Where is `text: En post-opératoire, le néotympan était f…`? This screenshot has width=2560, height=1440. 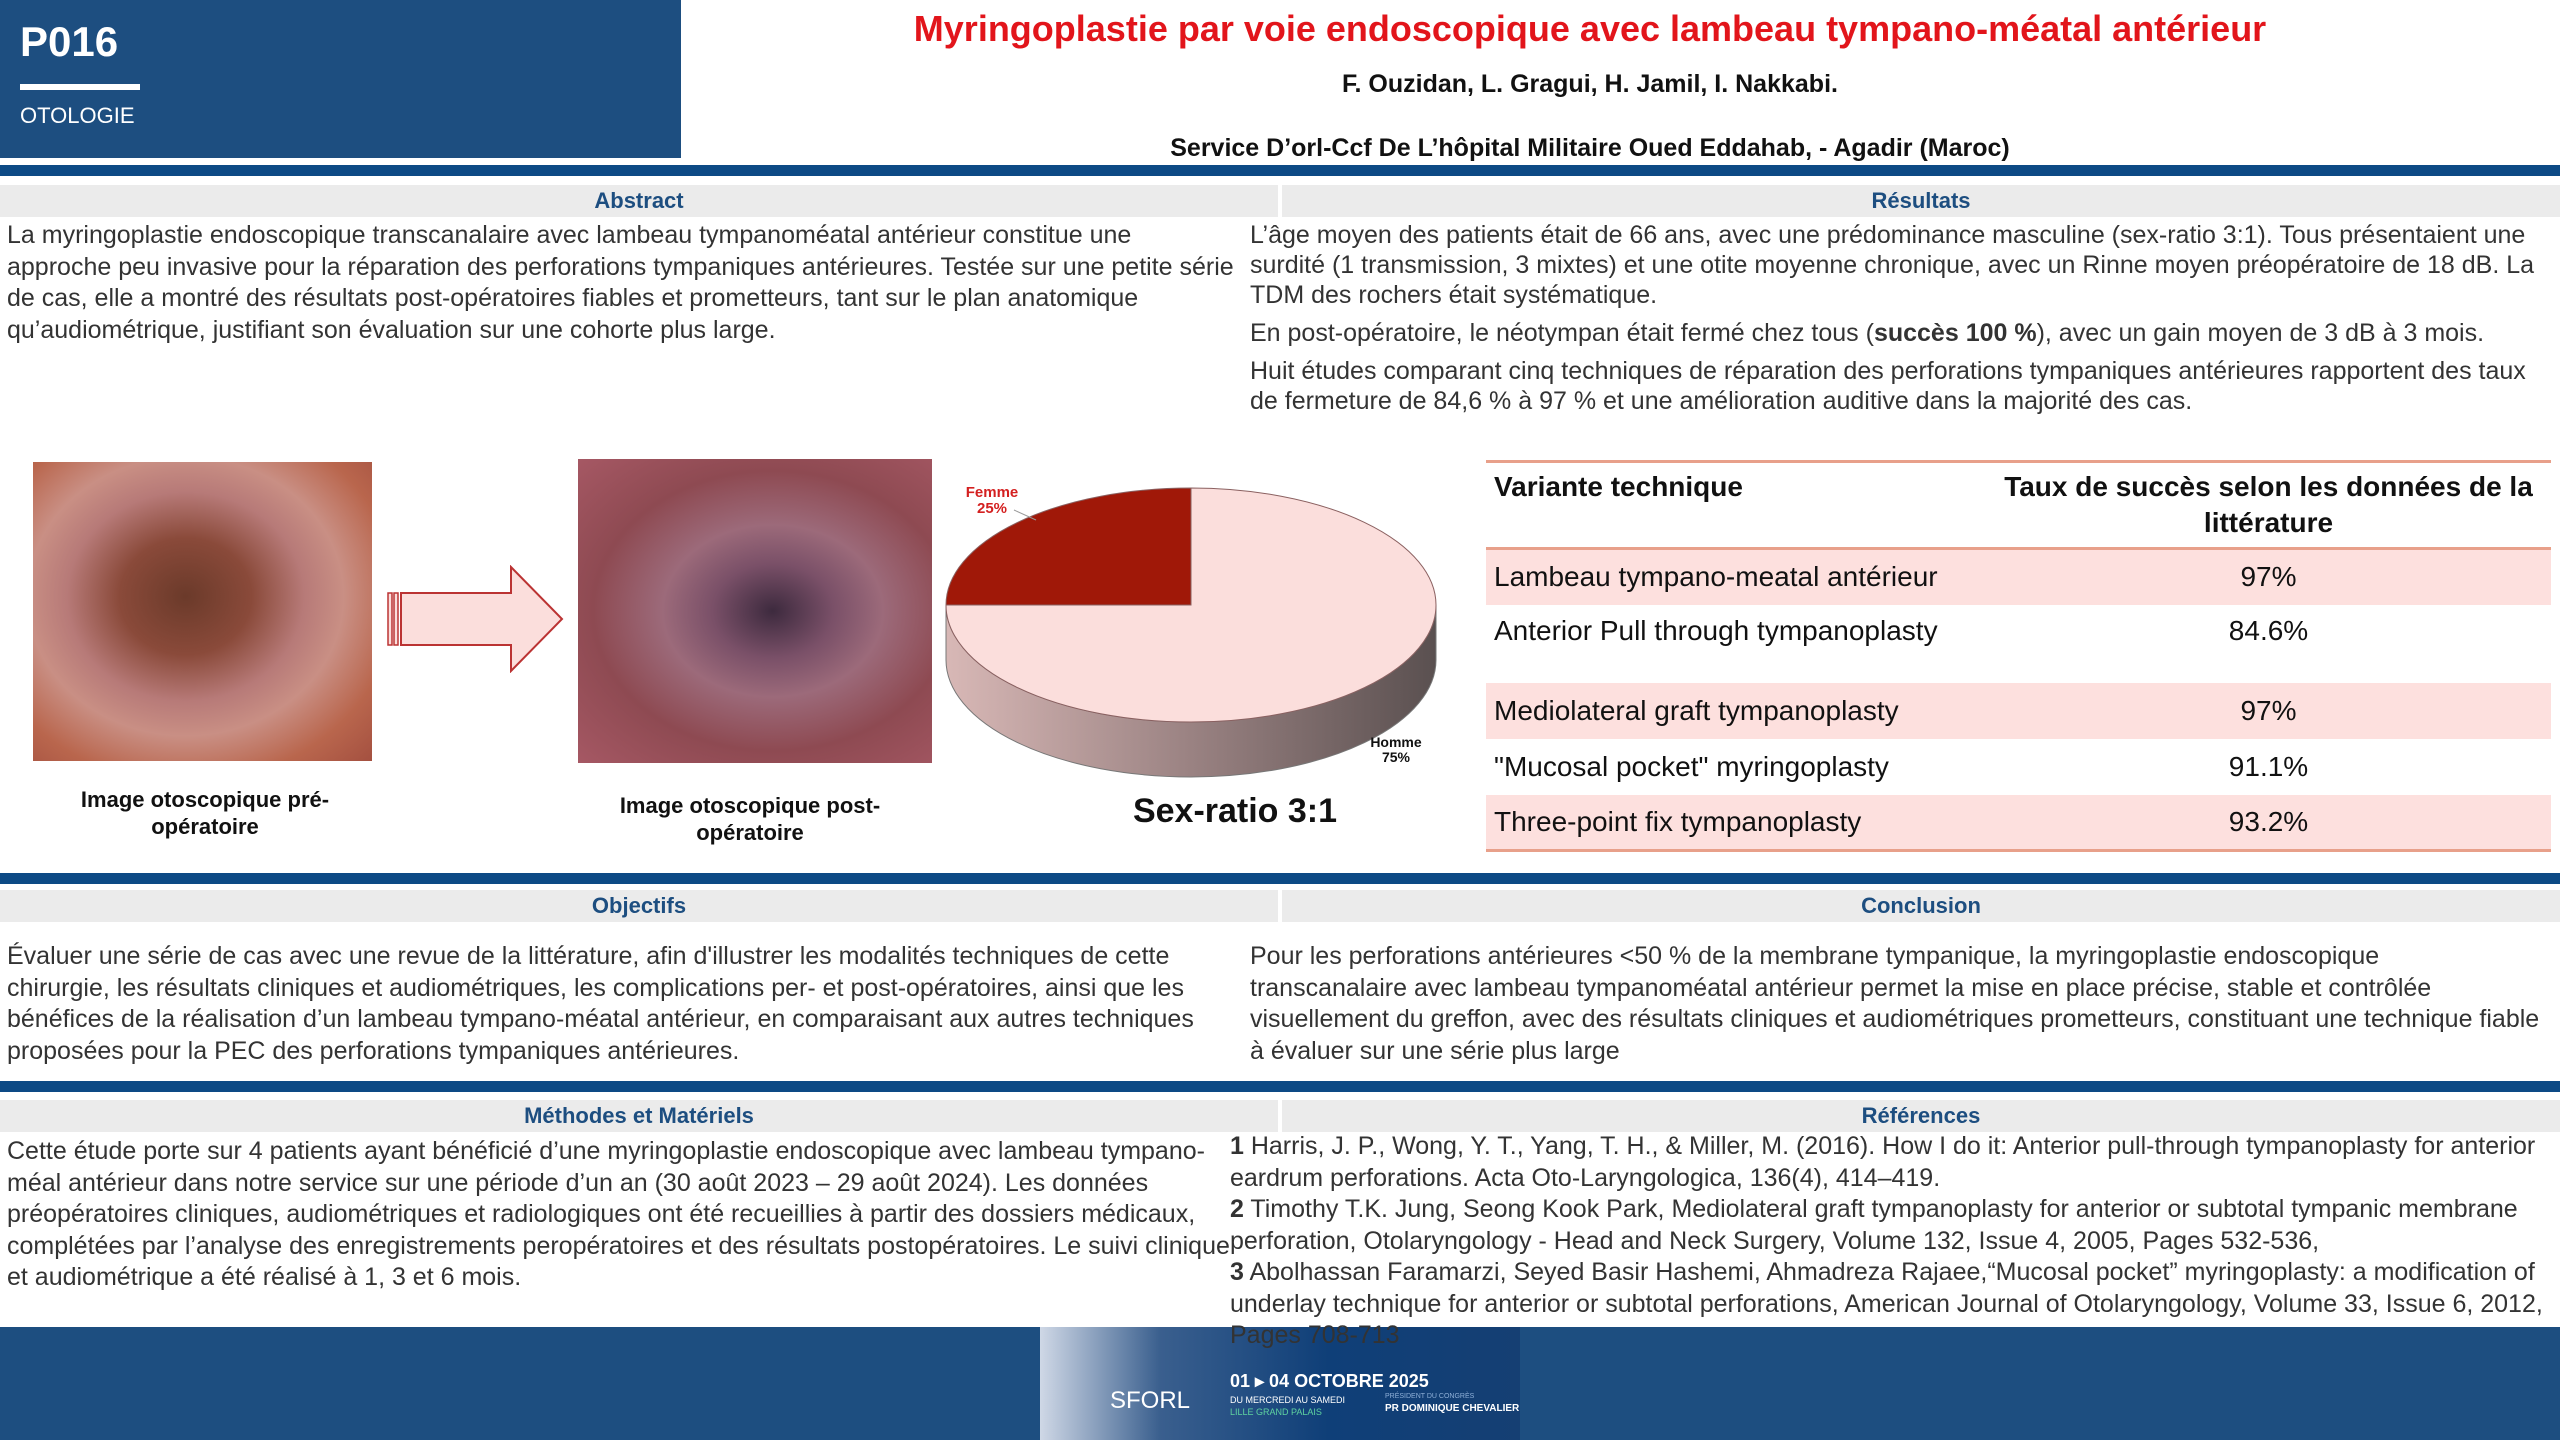 text: En post-opératoire, le néotympan était f… is located at coordinates (1562, 333).